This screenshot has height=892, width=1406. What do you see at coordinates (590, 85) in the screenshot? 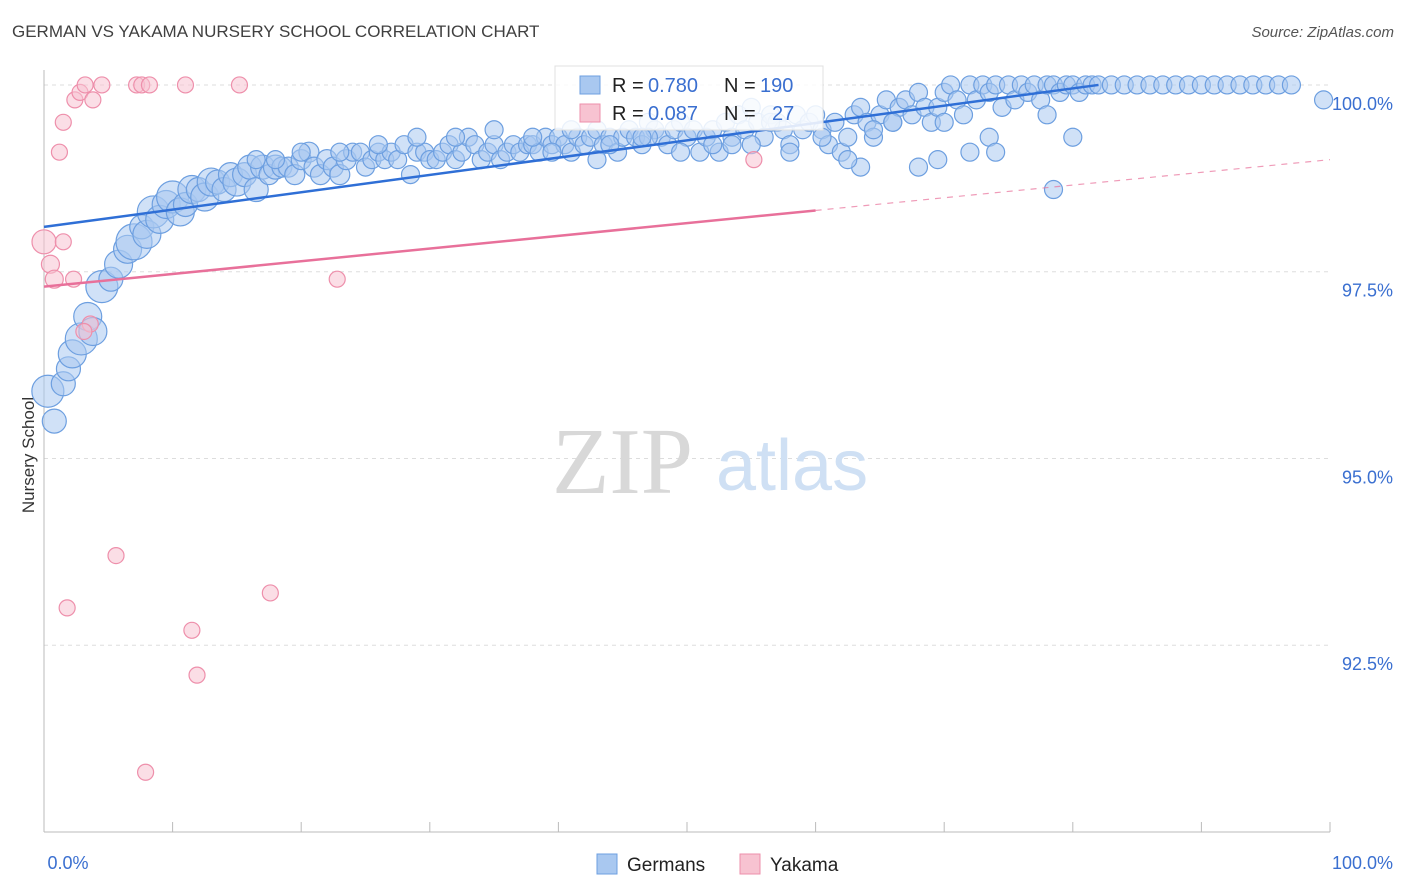
I see `legend-swatch-germans` at bounding box center [590, 85].